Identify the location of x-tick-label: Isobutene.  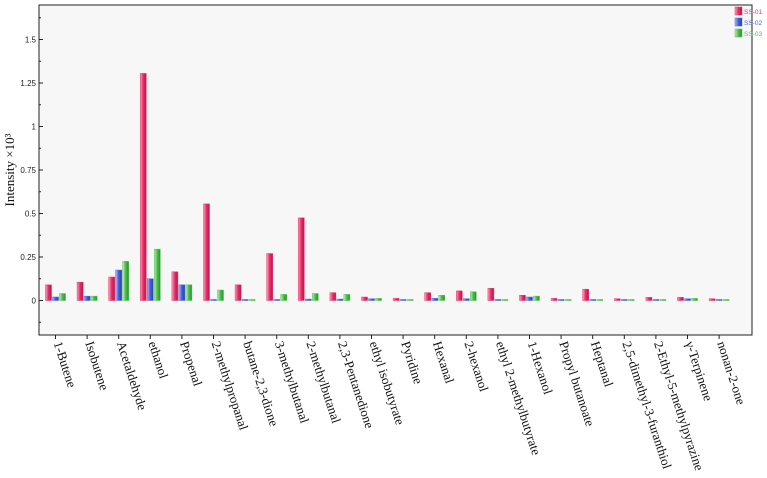
(97, 365).